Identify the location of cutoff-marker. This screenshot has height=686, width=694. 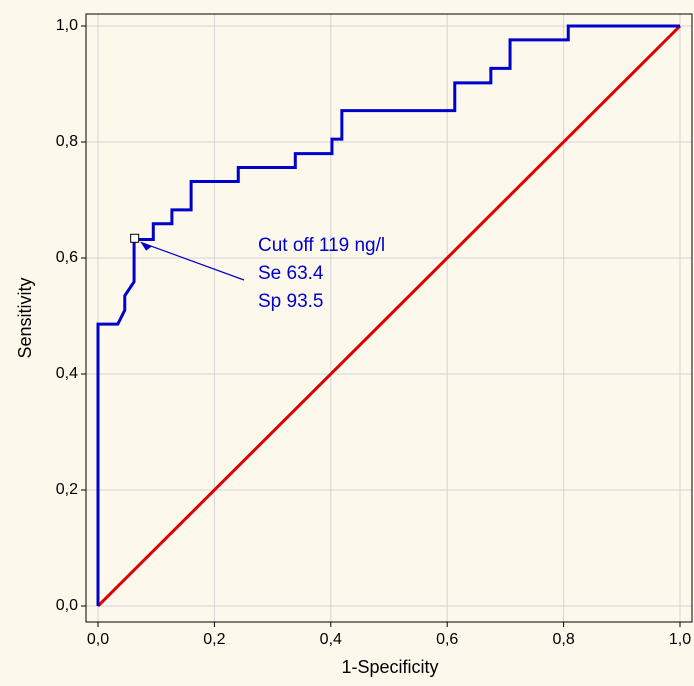
(135, 238).